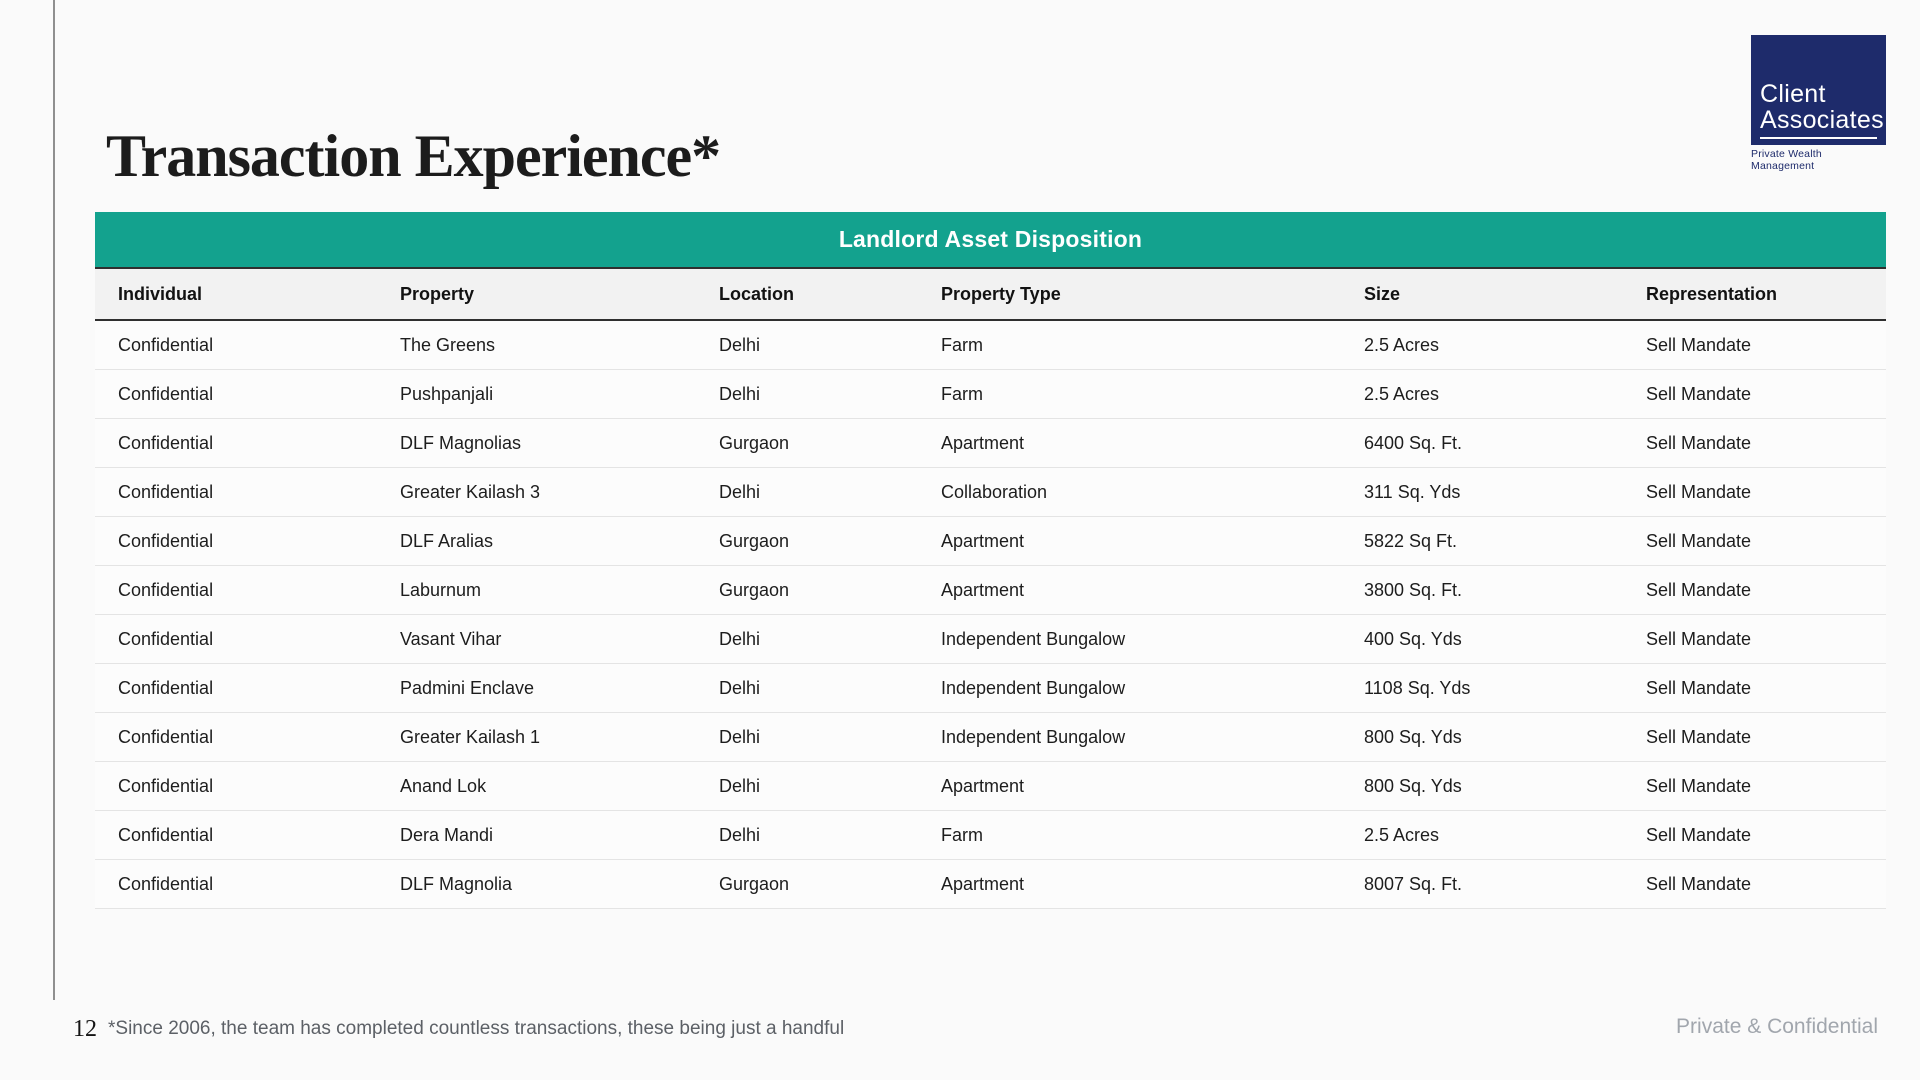 This screenshot has height=1080, width=1920. Describe the element at coordinates (461, 442) in the screenshot. I see `cell-property: DLF Magnolias` at that location.